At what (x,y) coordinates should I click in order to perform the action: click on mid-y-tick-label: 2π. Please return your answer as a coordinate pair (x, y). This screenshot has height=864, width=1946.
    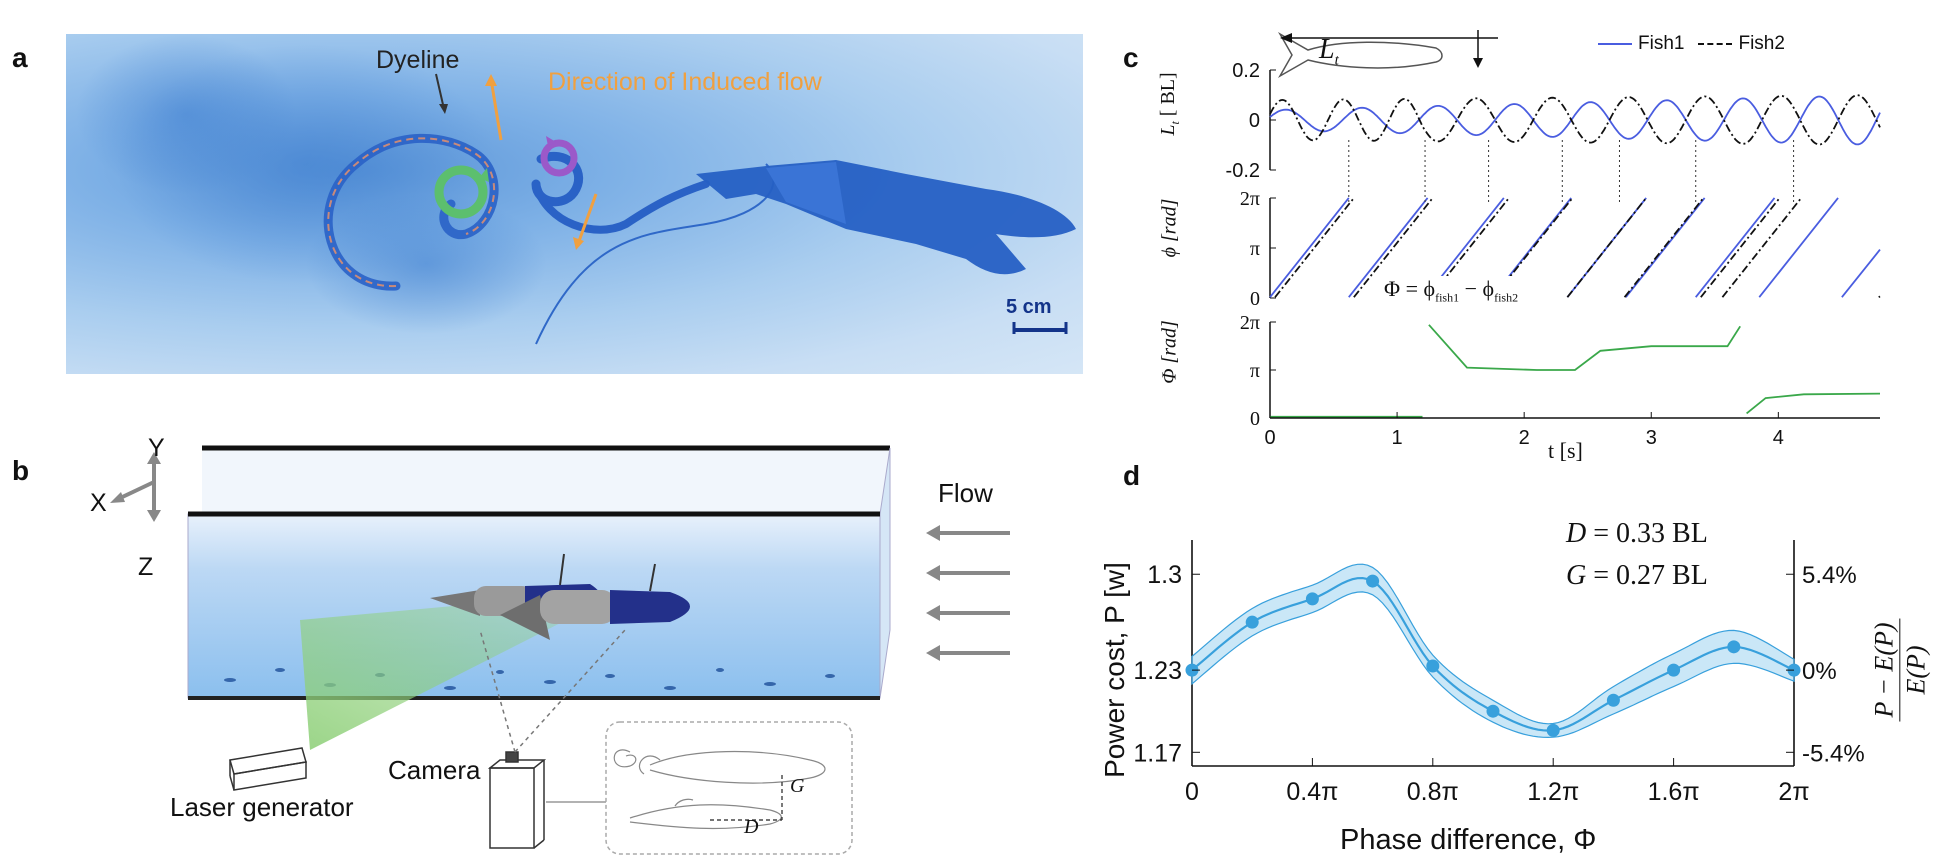
    Looking at the image, I should click on (1250, 199).